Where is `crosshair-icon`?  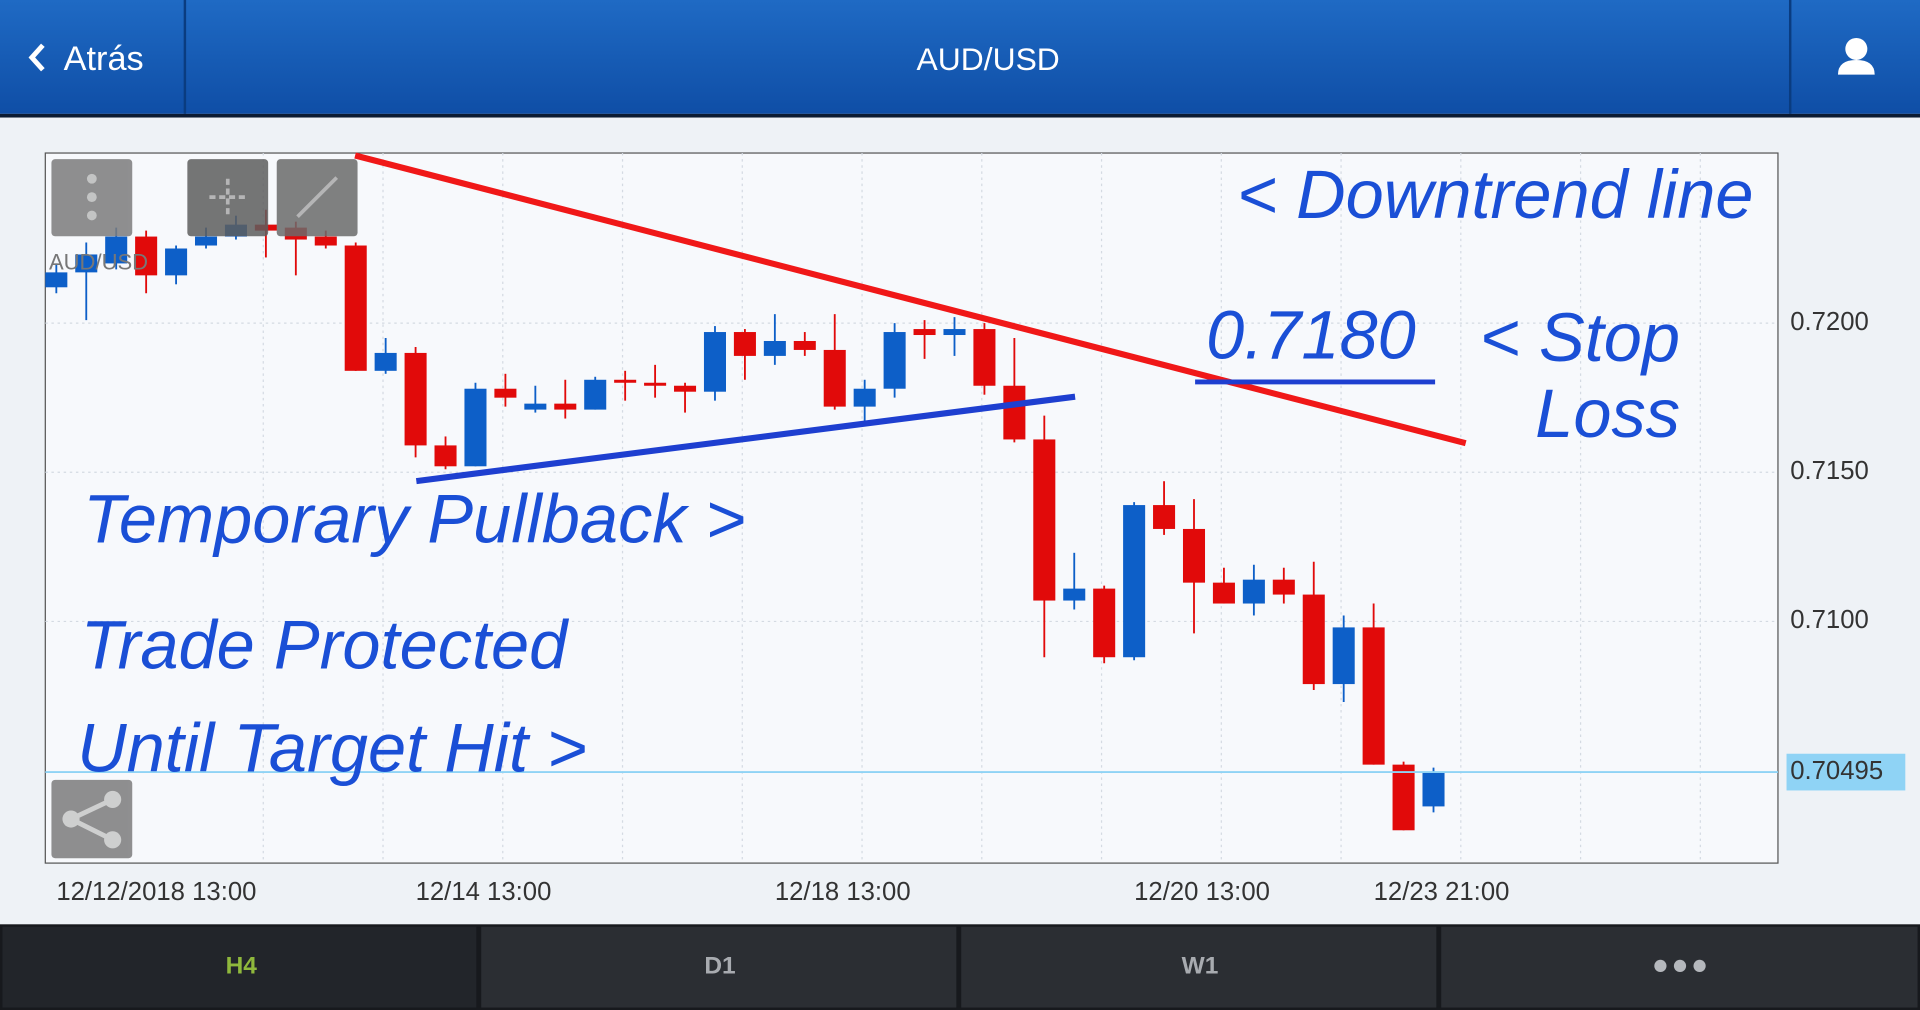 crosshair-icon is located at coordinates (228, 197).